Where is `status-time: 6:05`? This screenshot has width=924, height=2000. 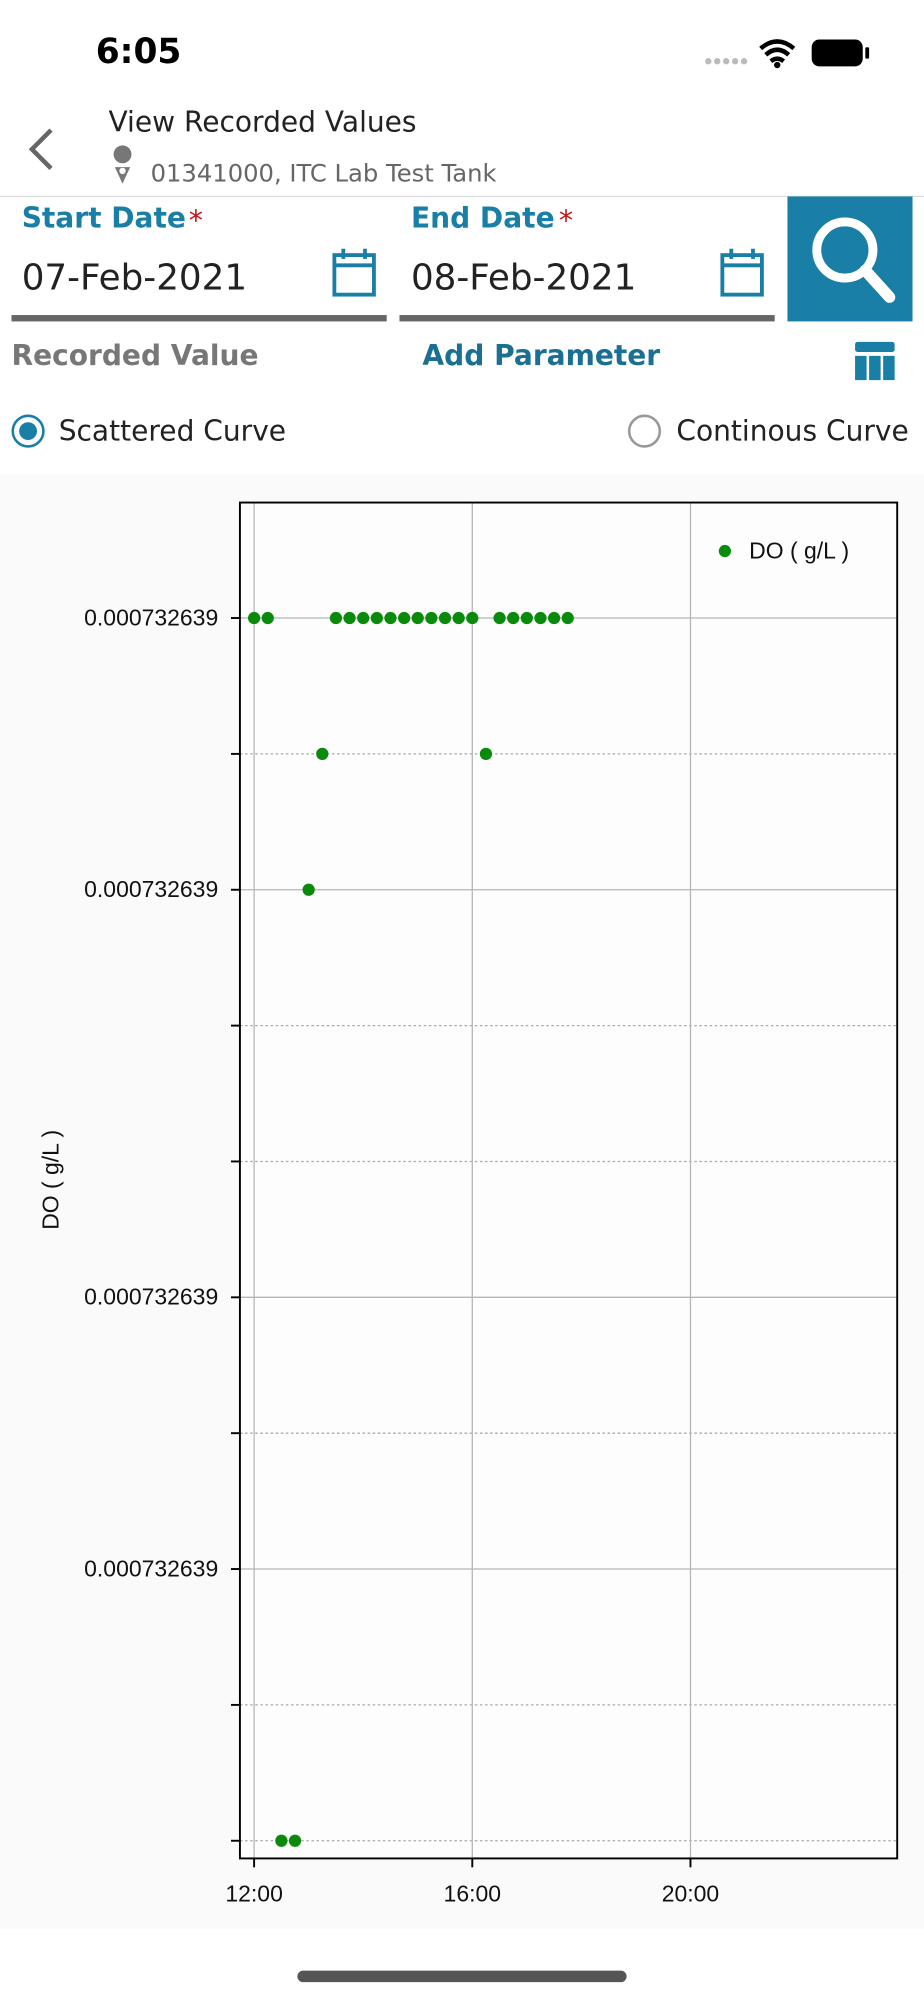
status-time: 6:05 is located at coordinates (139, 52).